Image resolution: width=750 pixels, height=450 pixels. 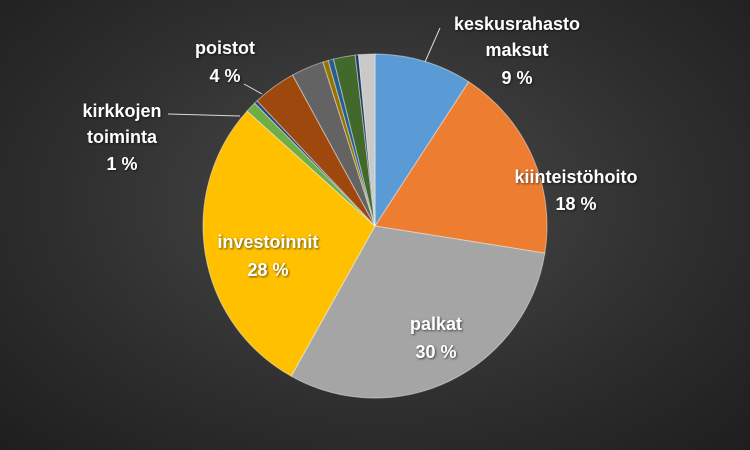 I want to click on slice-label: palkat, so click(x=436, y=324).